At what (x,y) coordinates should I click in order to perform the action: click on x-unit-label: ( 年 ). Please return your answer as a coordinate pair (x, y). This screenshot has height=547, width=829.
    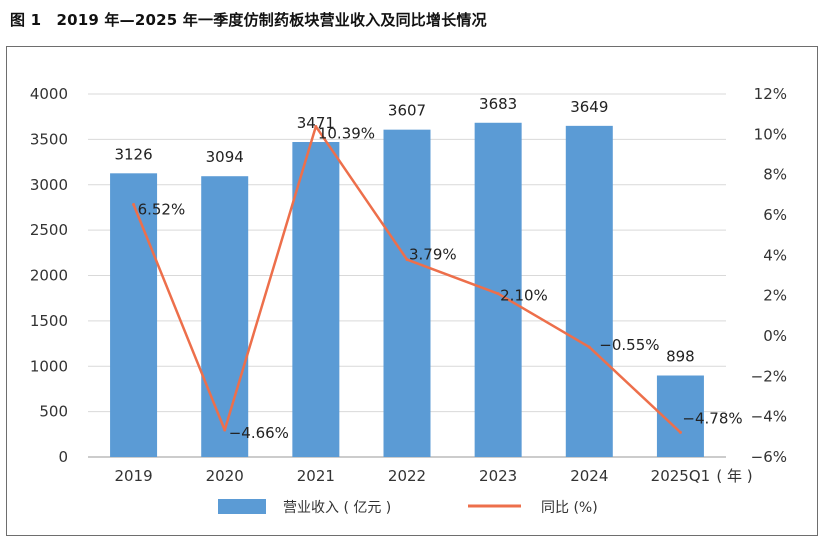
    Looking at the image, I should click on (734, 476).